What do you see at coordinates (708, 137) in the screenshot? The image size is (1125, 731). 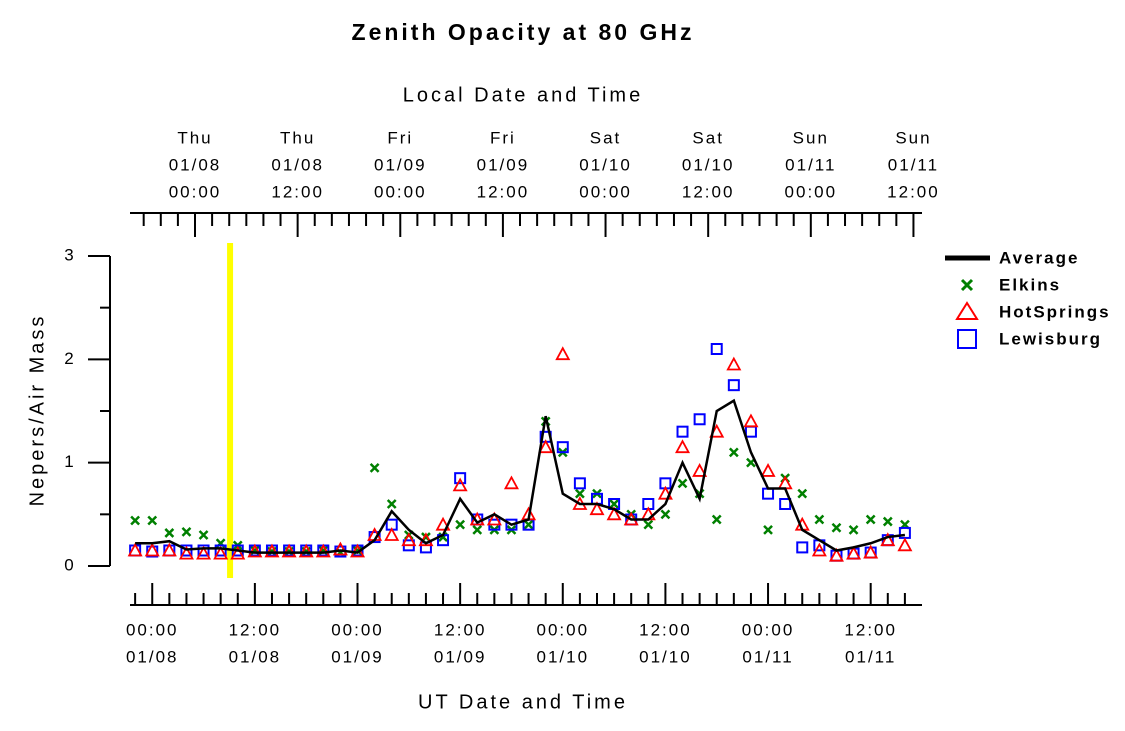 I see `x2-tick-day: Sat` at bounding box center [708, 137].